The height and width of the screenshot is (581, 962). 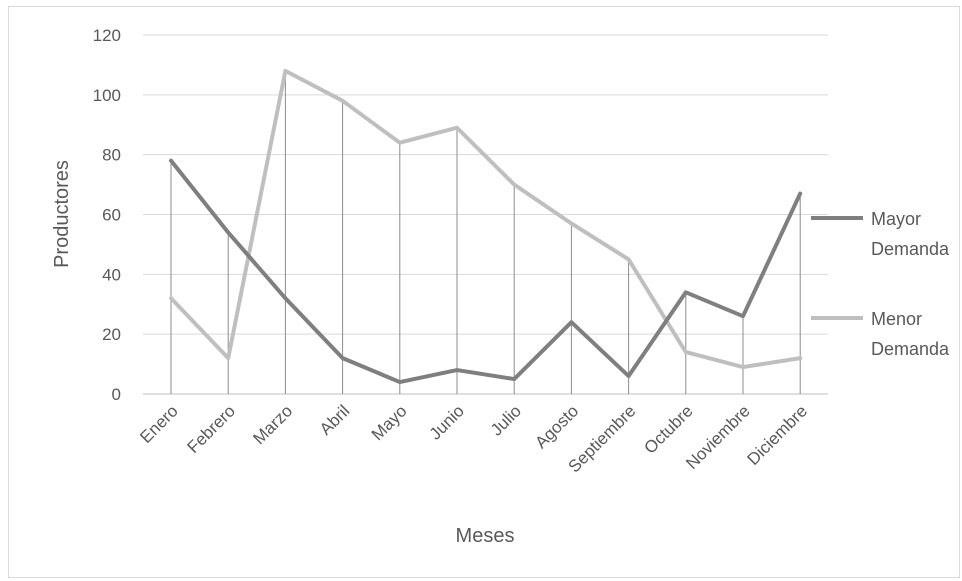 What do you see at coordinates (111, 274) in the screenshot?
I see `y-tick-label: 40` at bounding box center [111, 274].